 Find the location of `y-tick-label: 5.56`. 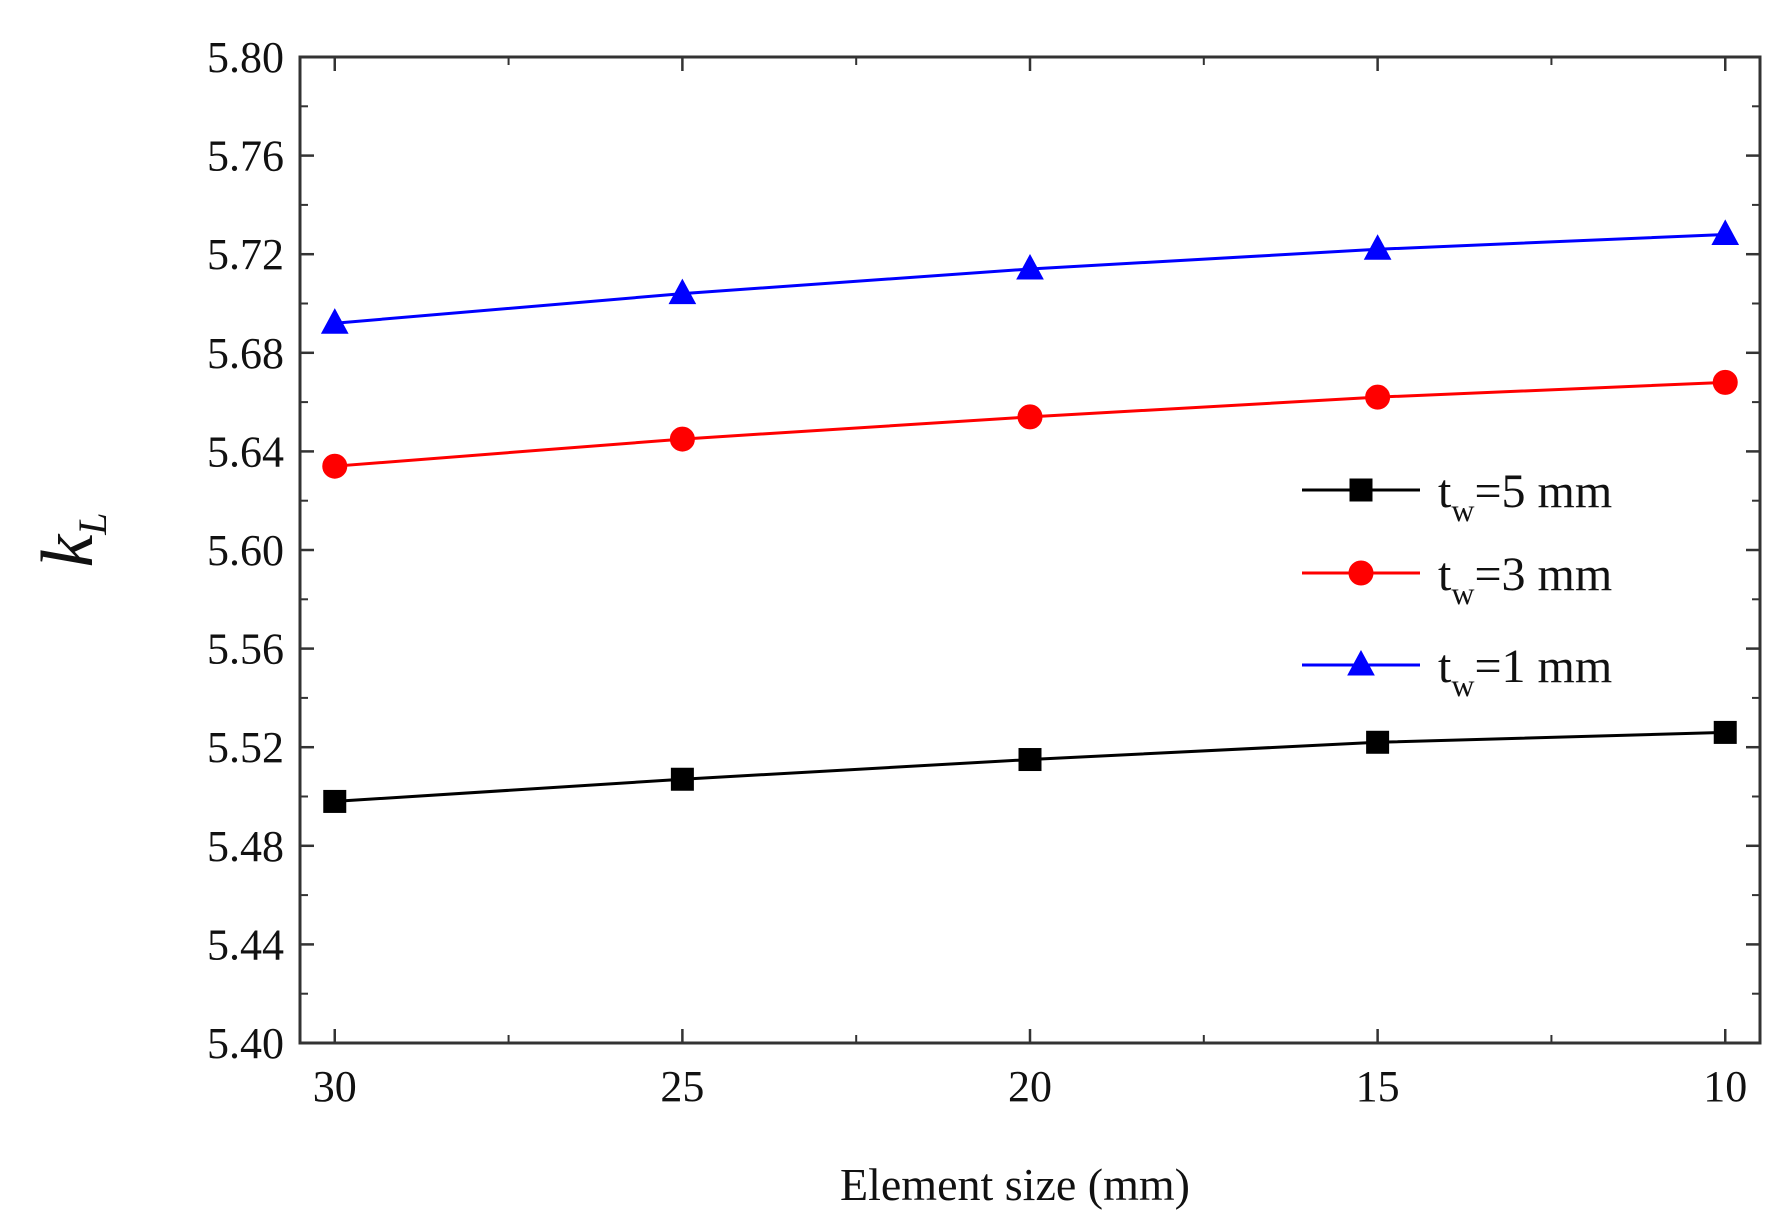

y-tick-label: 5.56 is located at coordinates (245, 649).